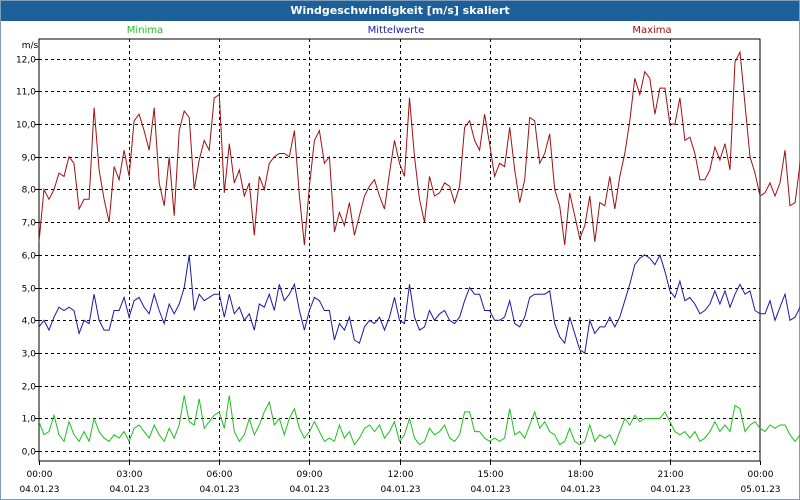 The height and width of the screenshot is (500, 800). I want to click on x-tick-time: 03:00, so click(130, 475).